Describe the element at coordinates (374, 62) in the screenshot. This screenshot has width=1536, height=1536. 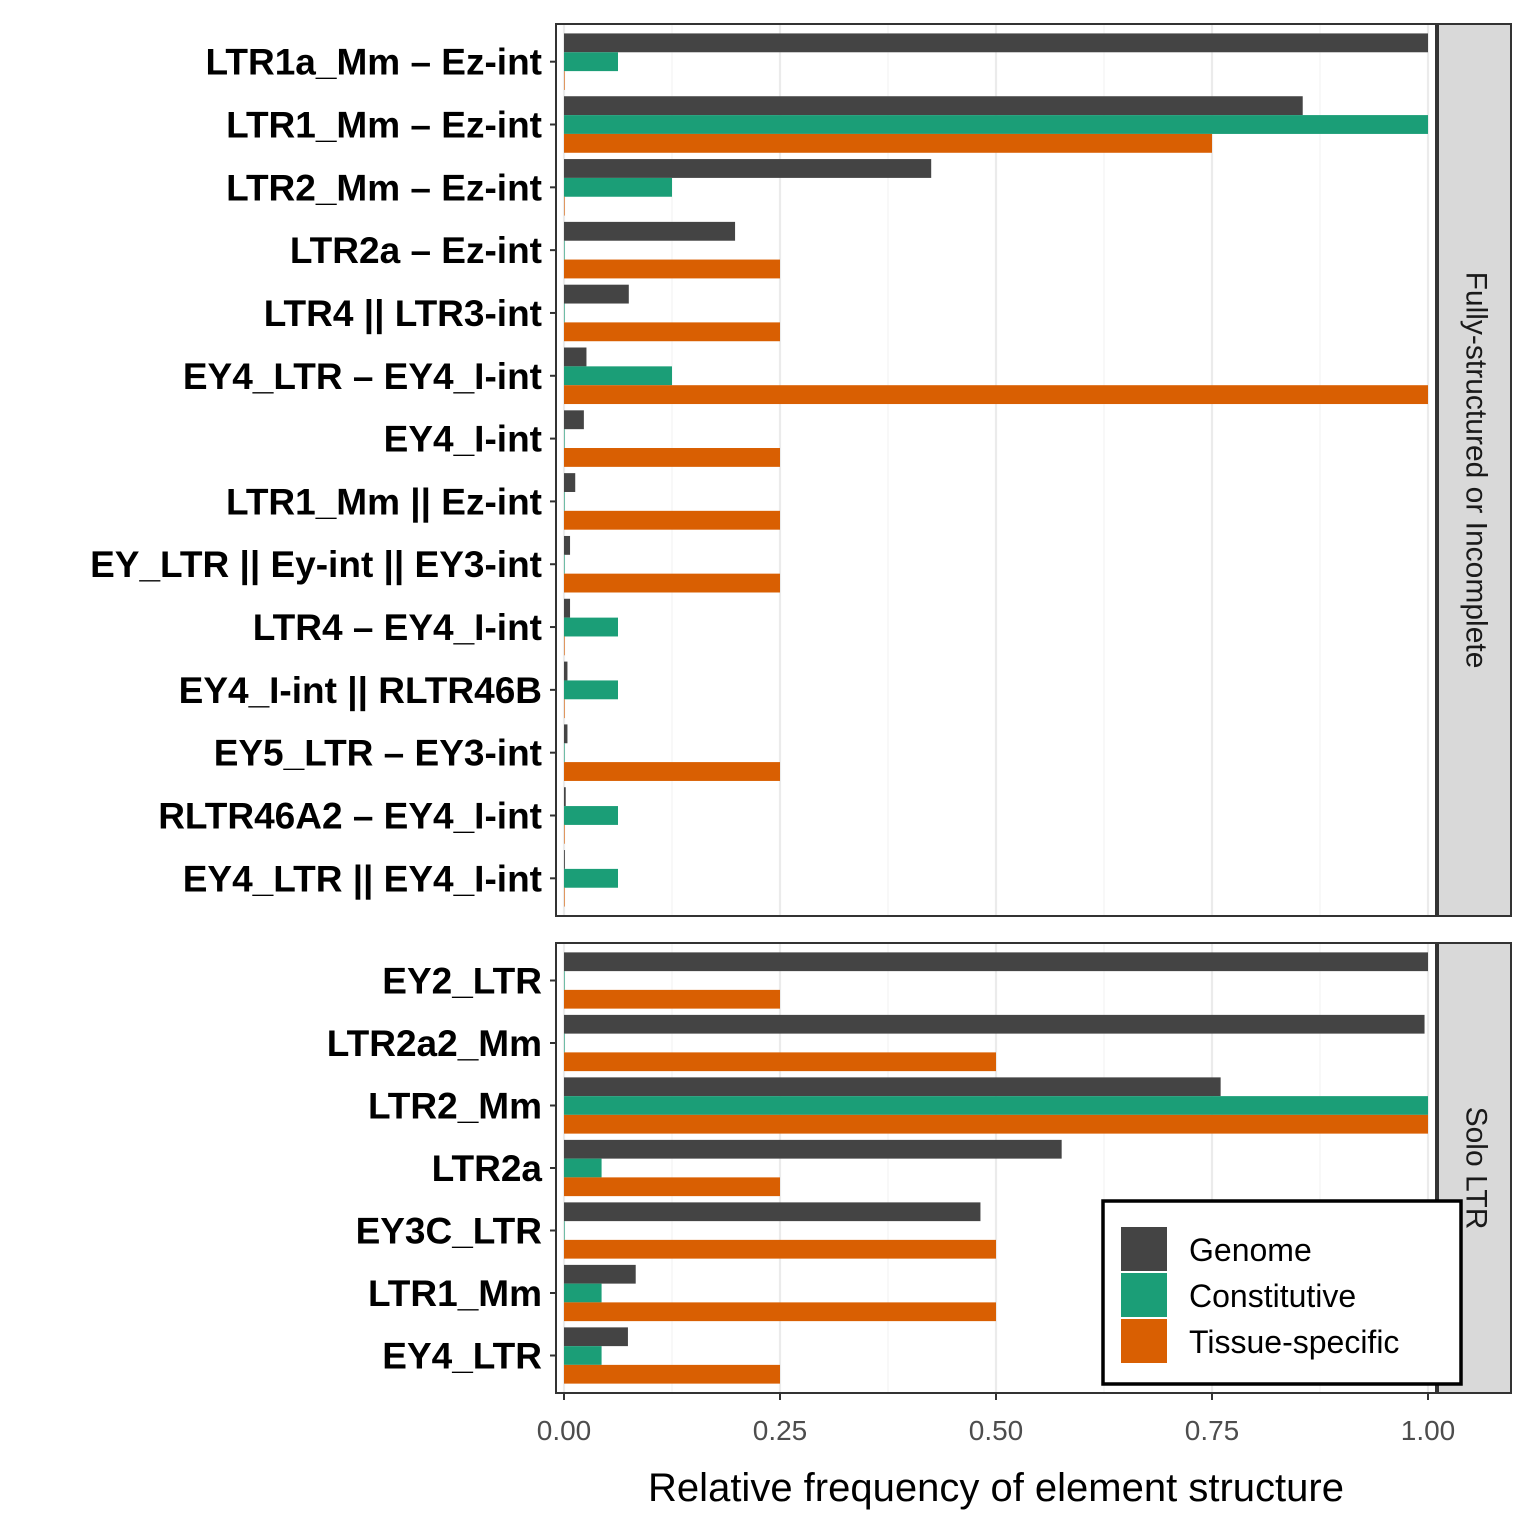
I see `category-label: LTR1a_Mm – Ez-int` at that location.